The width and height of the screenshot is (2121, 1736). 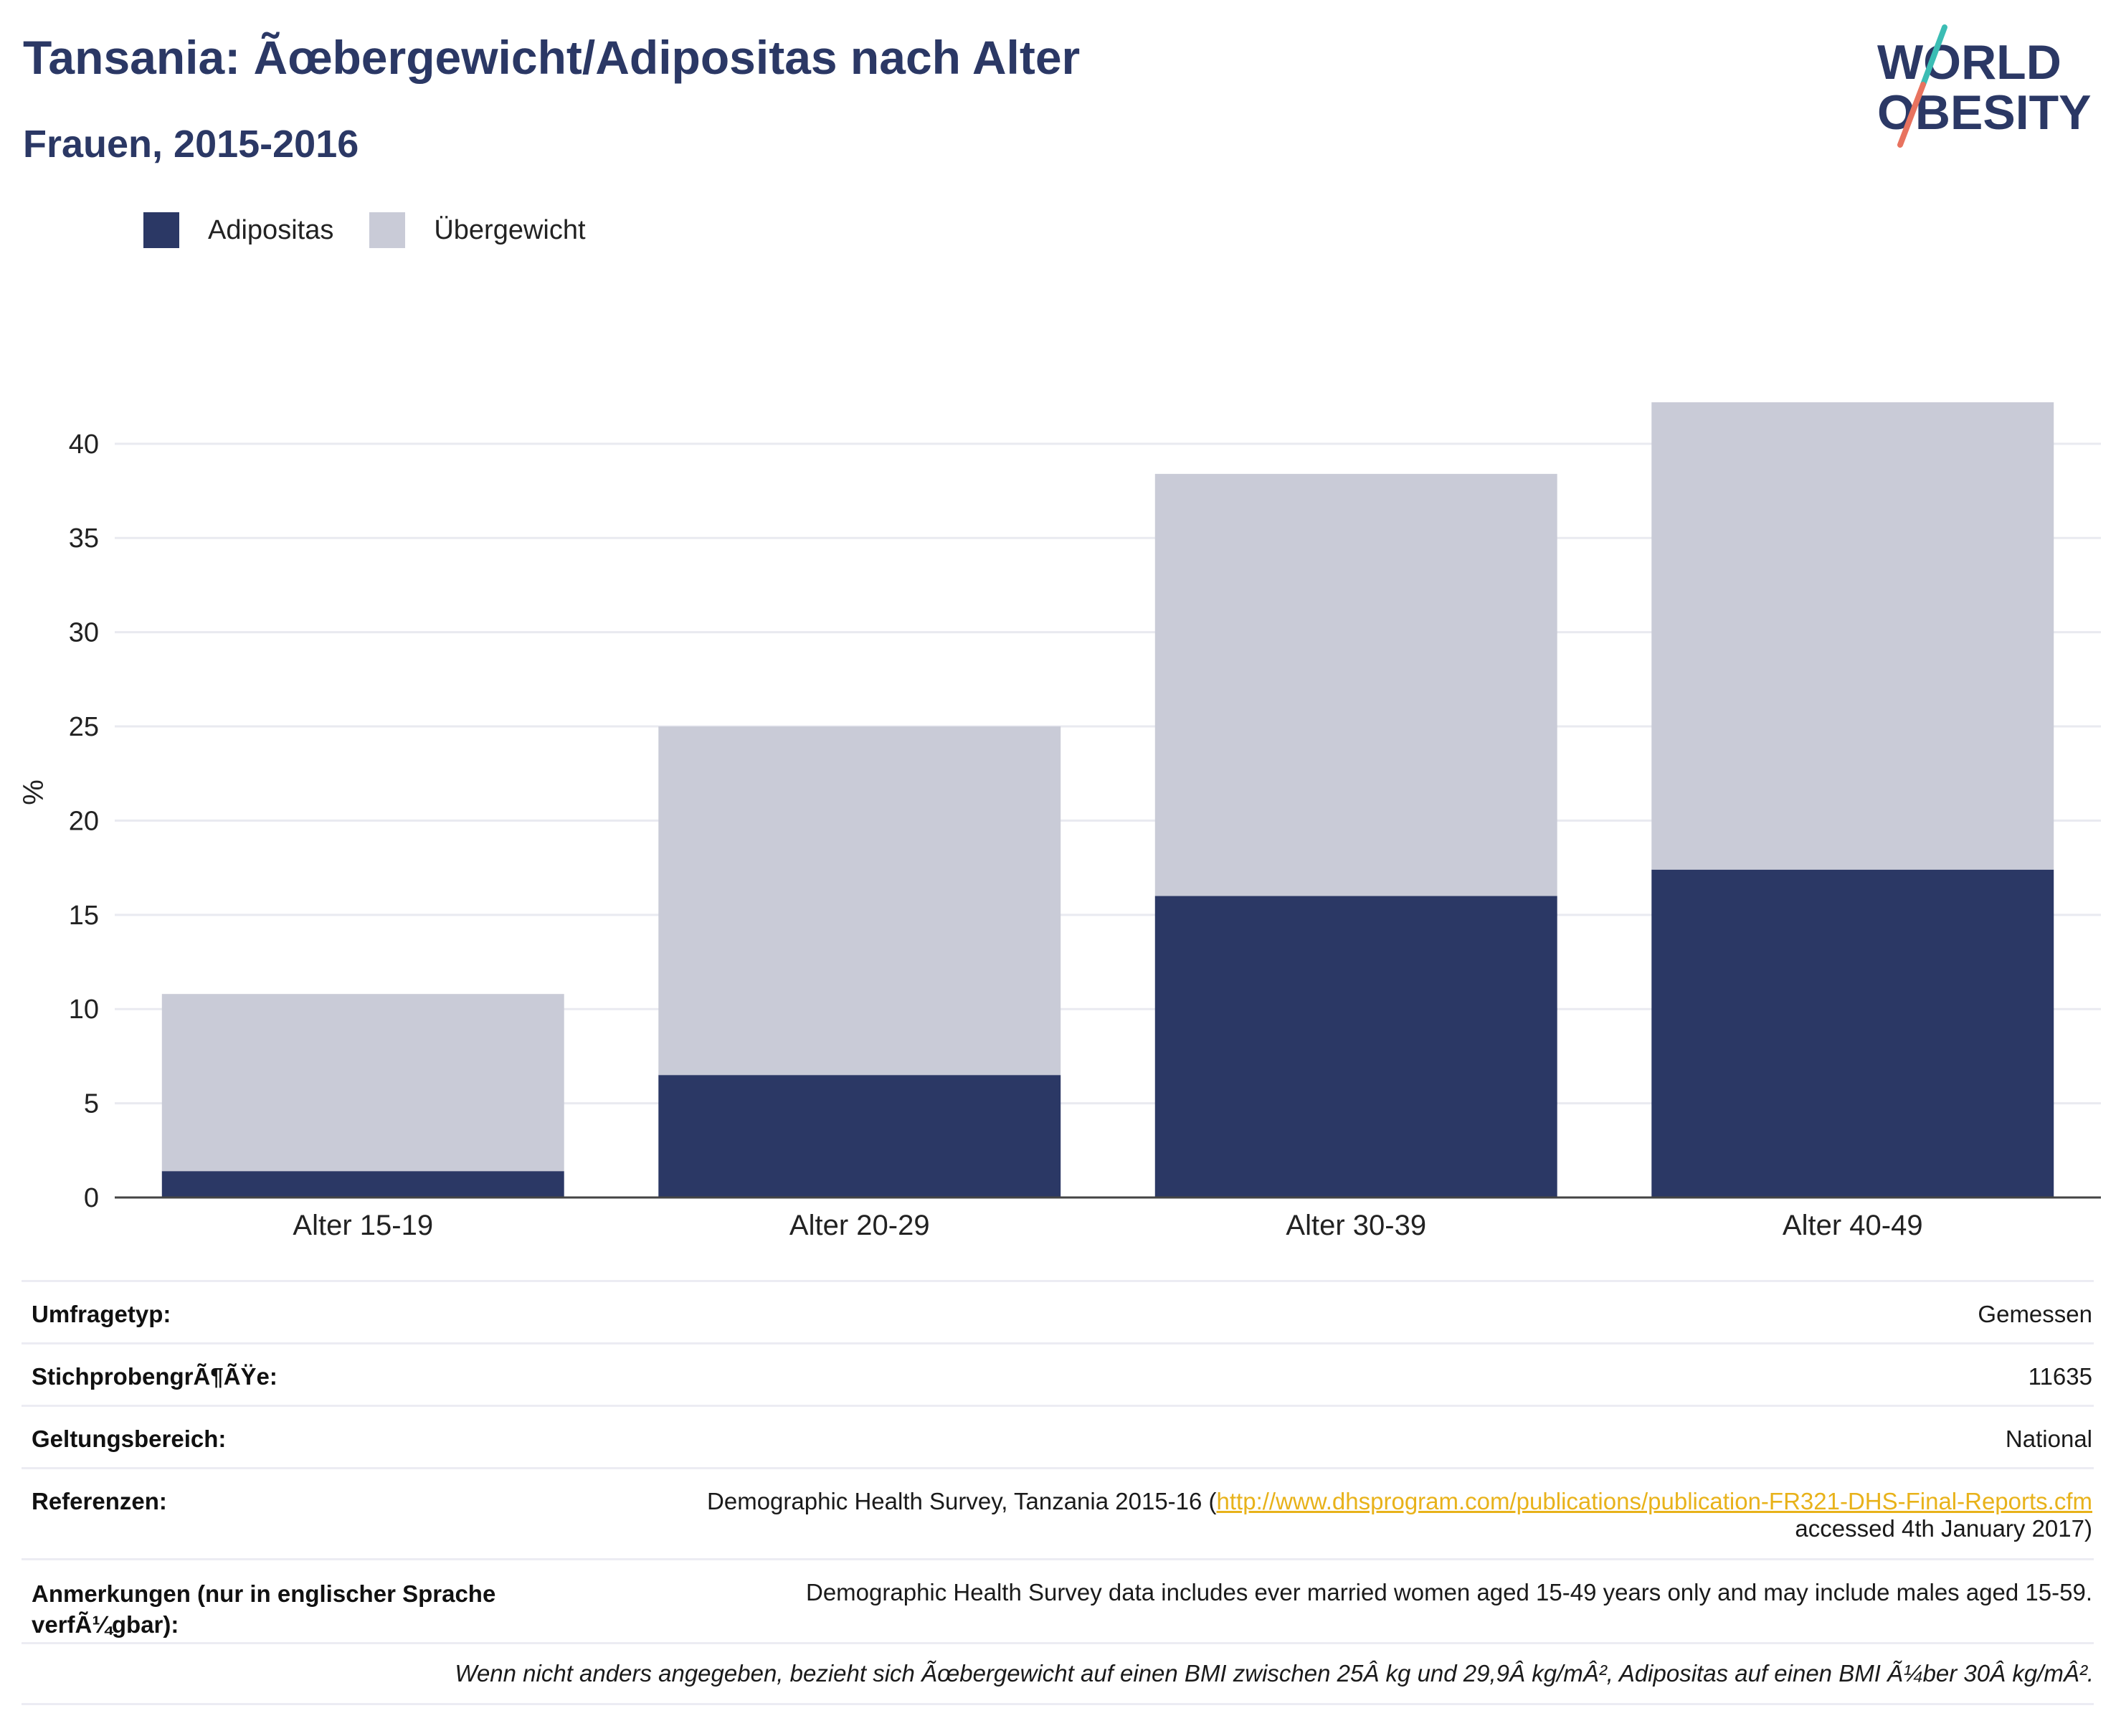 I want to click on y-tick-label: 0, so click(x=91, y=1198).